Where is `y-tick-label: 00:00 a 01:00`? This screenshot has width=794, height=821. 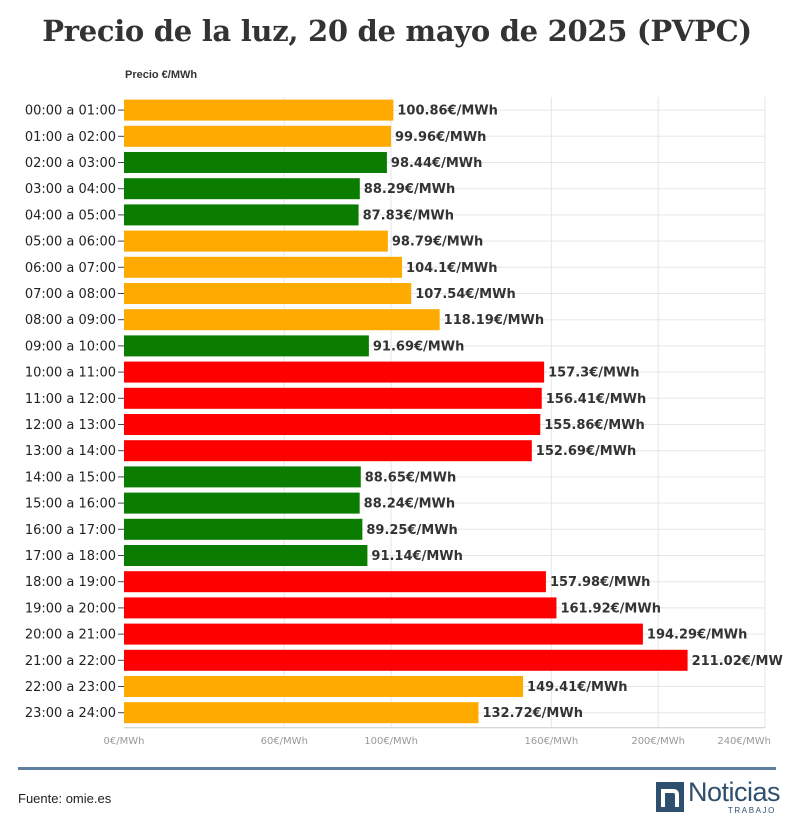 y-tick-label: 00:00 a 01:00 is located at coordinates (70, 111).